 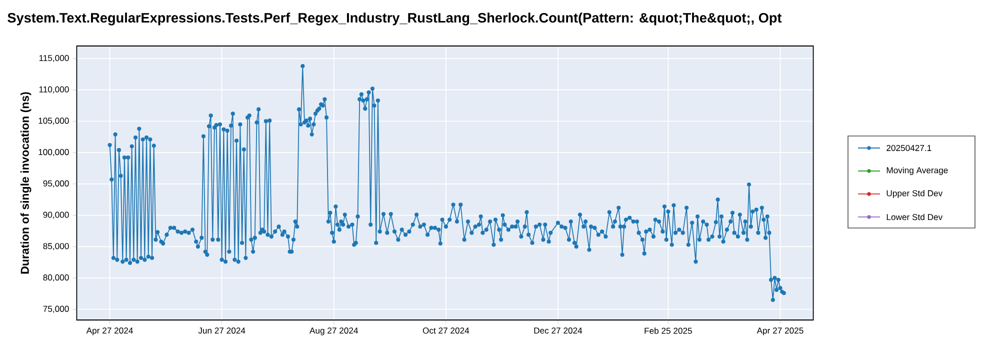 I want to click on y-axis-title: Duration of single invocation (ns), so click(x=26, y=183).